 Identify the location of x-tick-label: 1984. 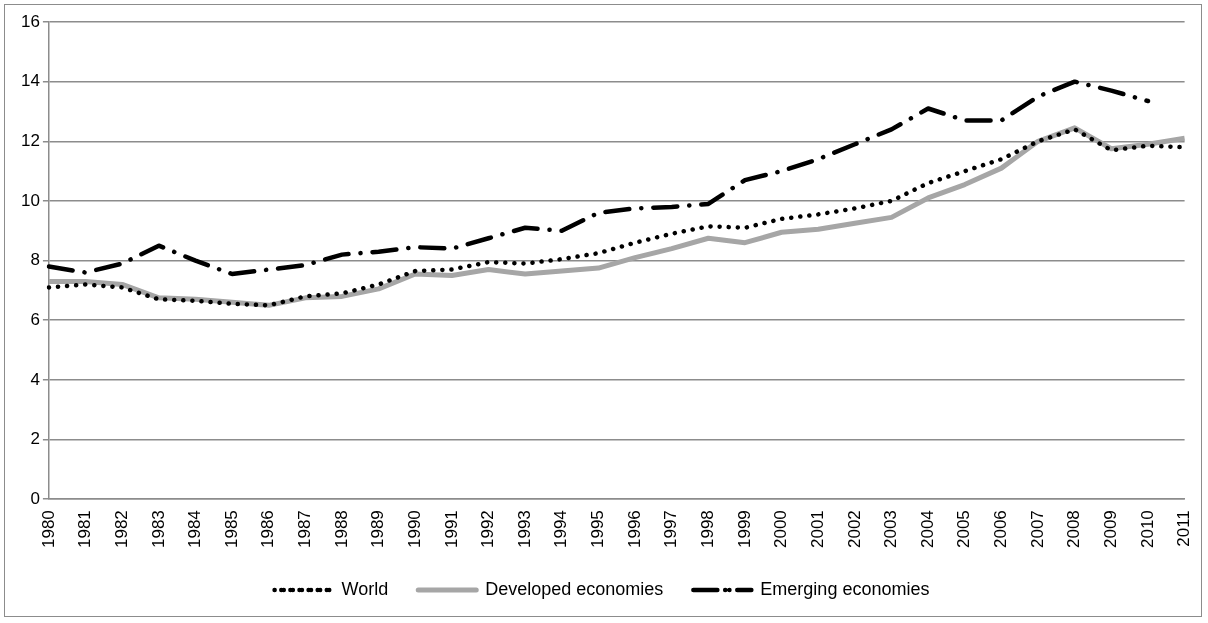
(195, 529).